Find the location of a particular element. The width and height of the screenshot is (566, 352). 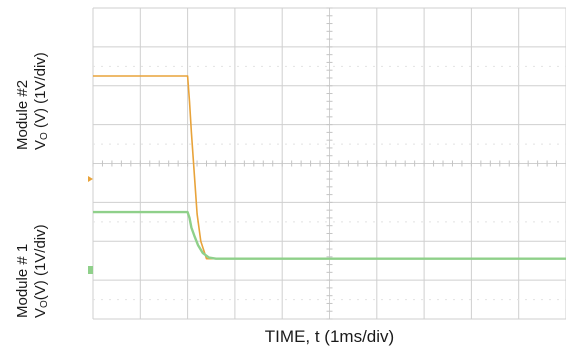

y-label-module2-line1: Module #2 is located at coordinates (22, 114).